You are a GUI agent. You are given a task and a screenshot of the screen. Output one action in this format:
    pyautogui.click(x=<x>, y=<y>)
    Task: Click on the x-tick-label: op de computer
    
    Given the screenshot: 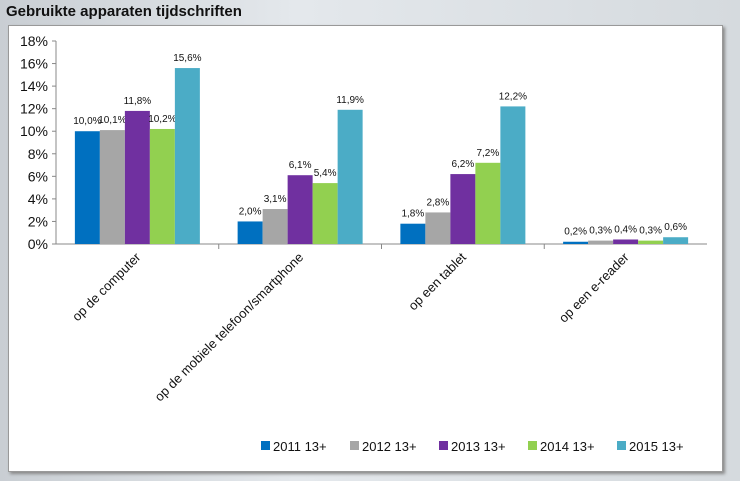 What is the action you would take?
    pyautogui.click(x=106, y=286)
    